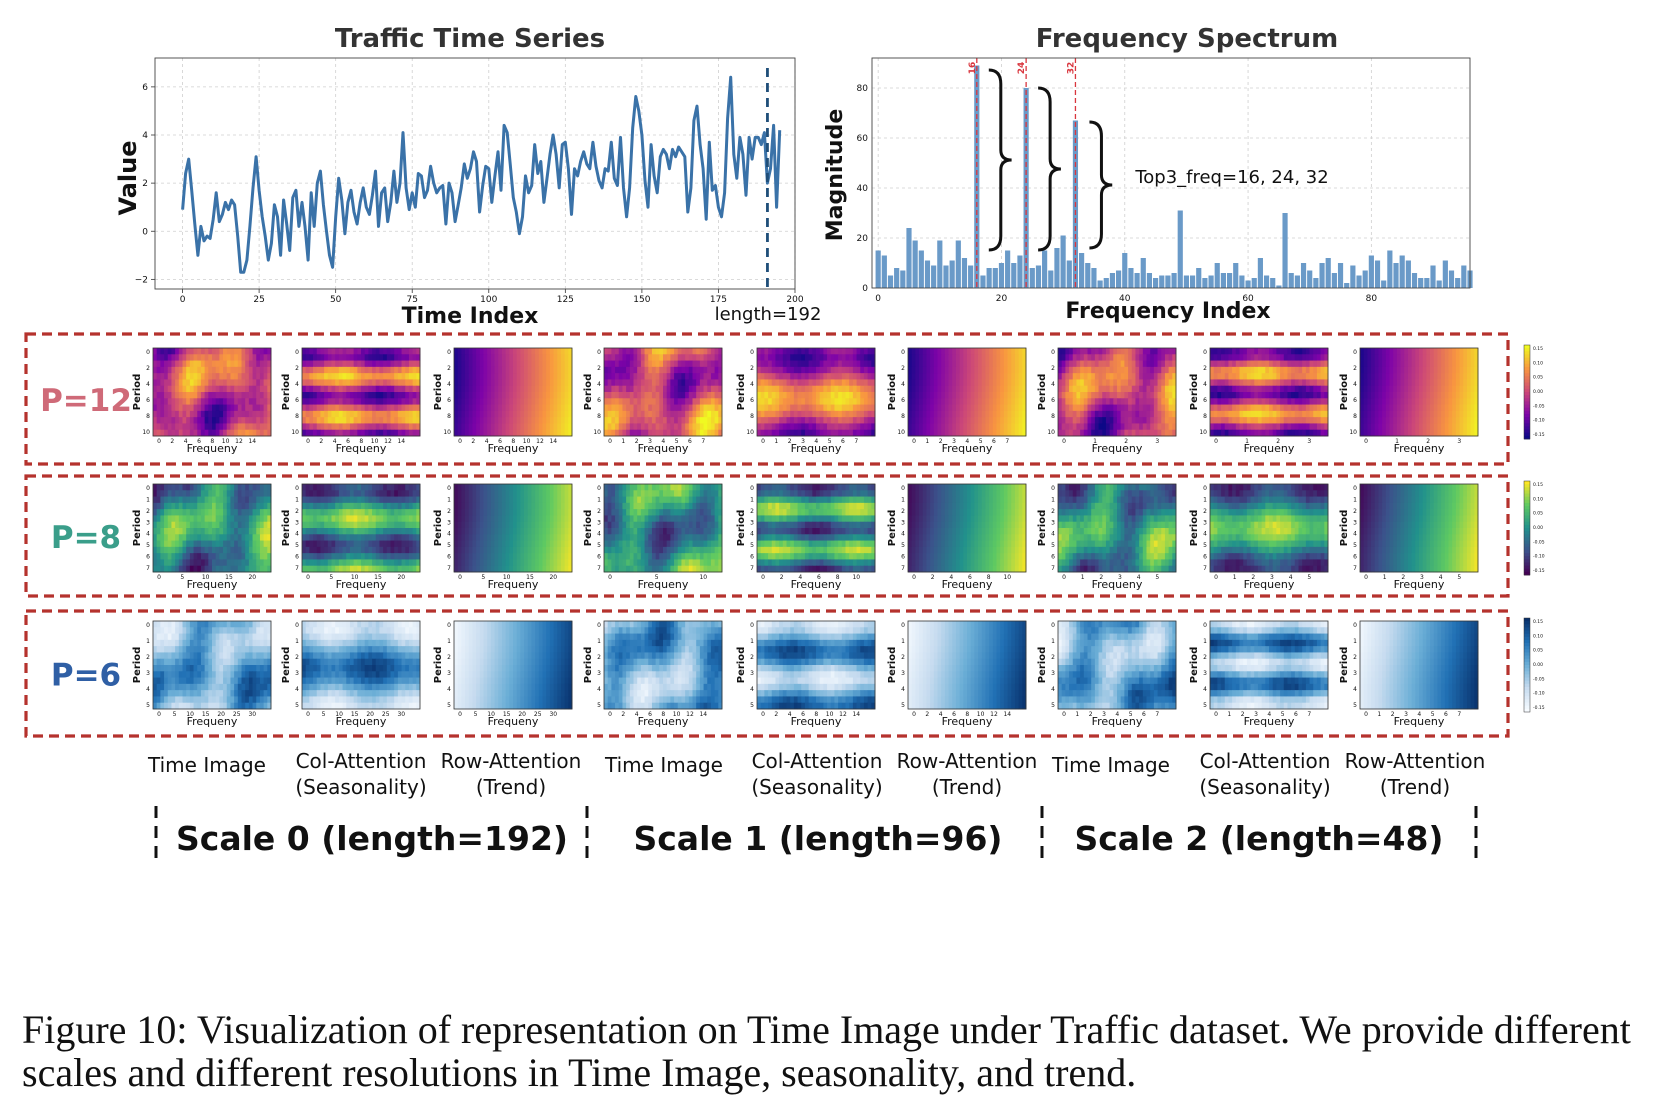 The height and width of the screenshot is (1110, 1676). Describe the element at coordinates (1194, 392) in the screenshot. I see `heatmap-ylabel: Period` at that location.